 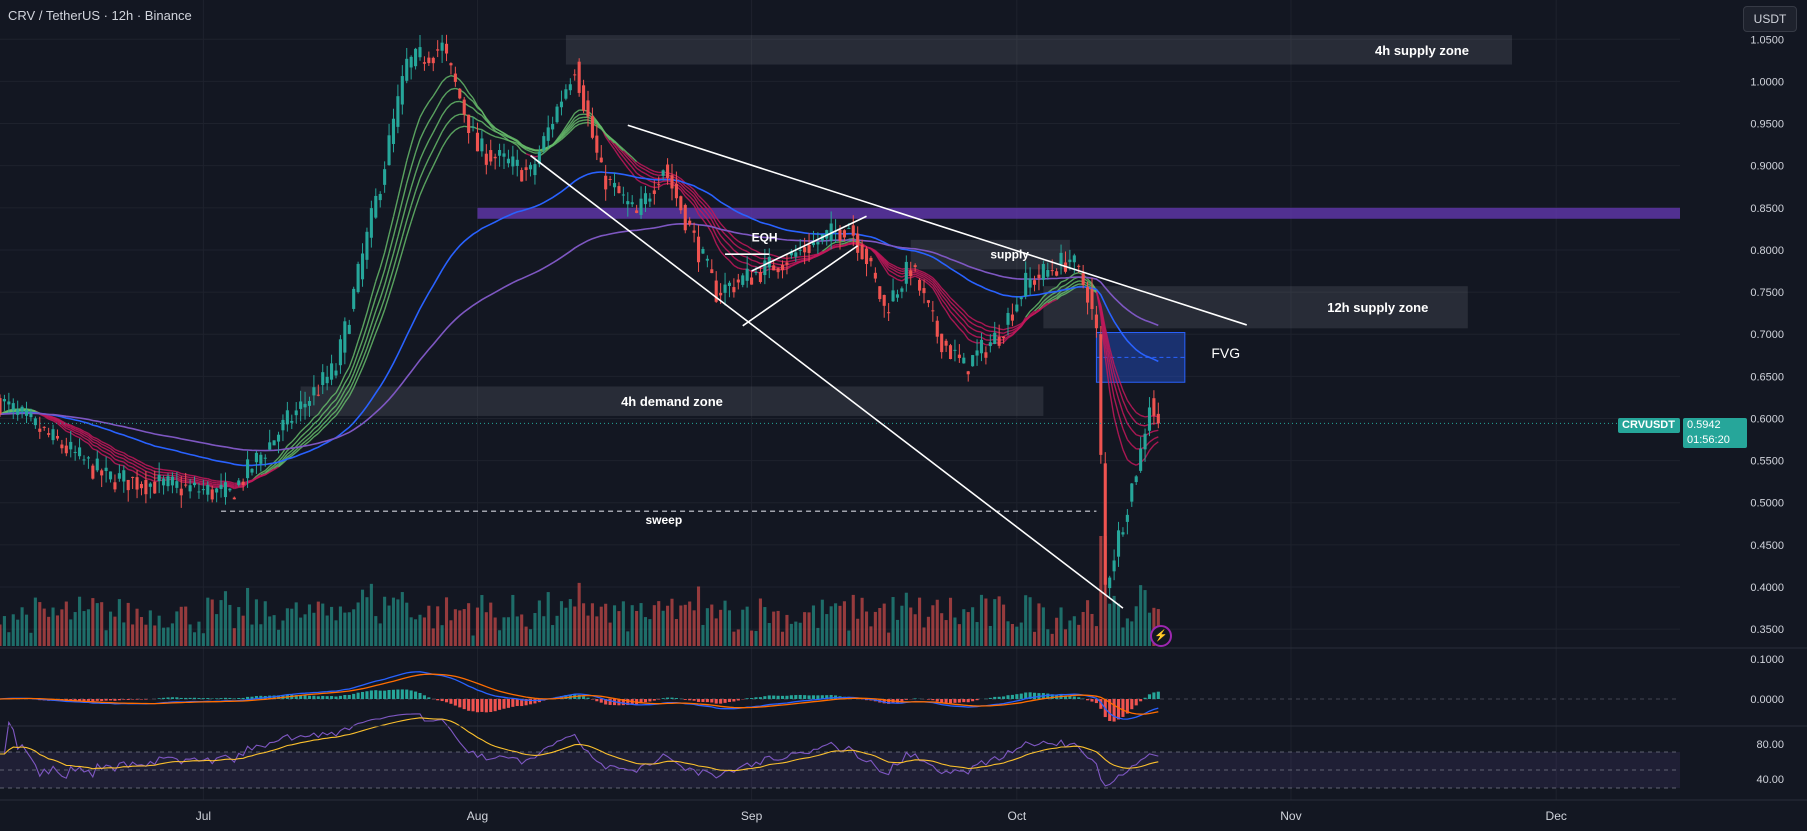 What do you see at coordinates (1767, 546) in the screenshot?
I see `y-tick-label: 0.4500` at bounding box center [1767, 546].